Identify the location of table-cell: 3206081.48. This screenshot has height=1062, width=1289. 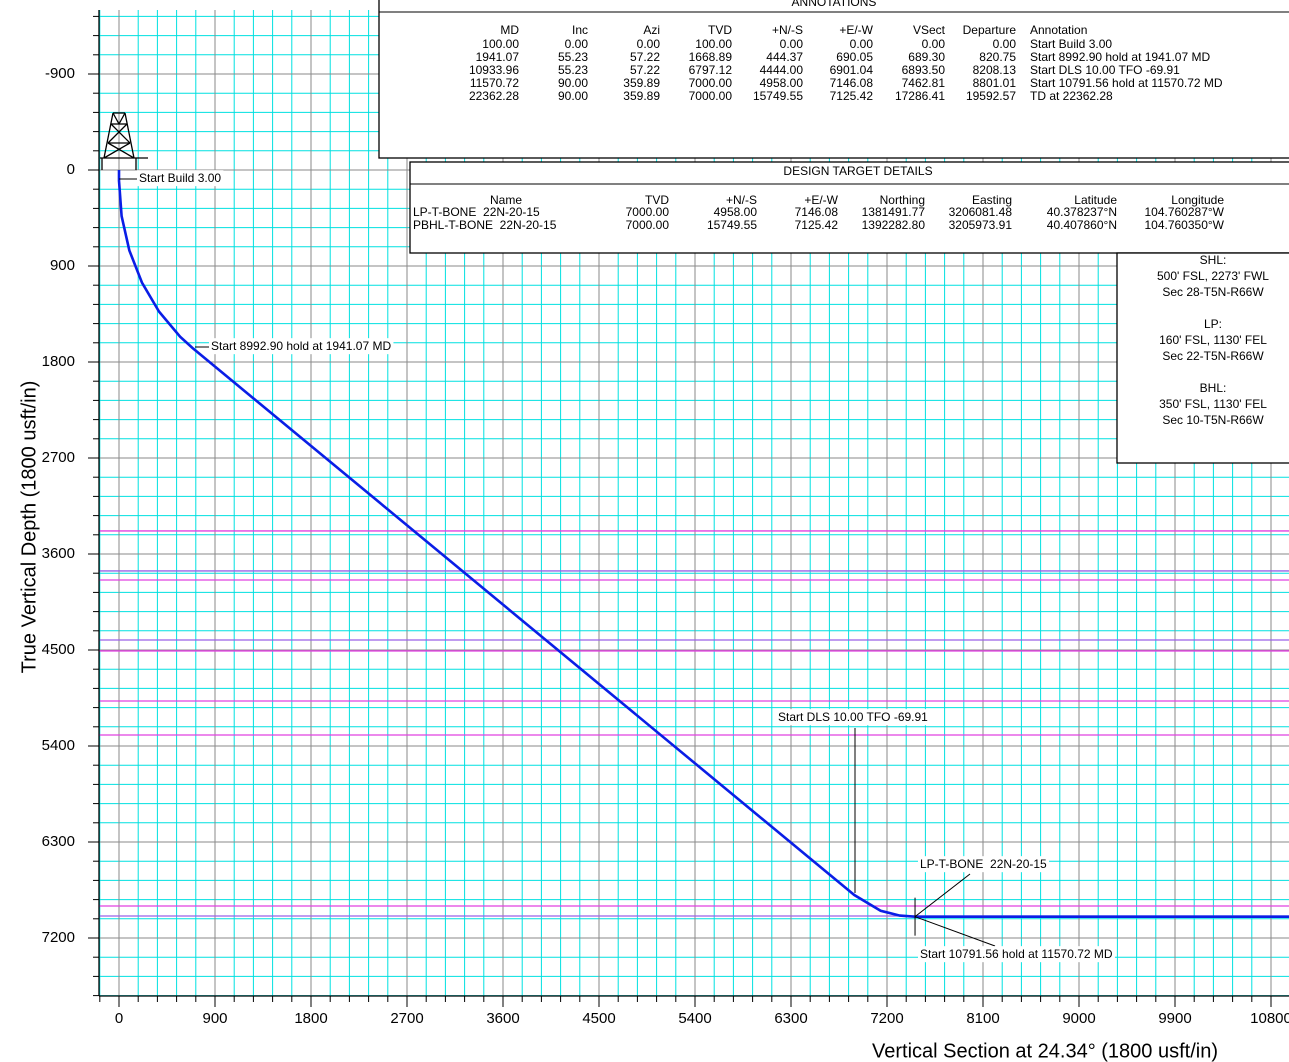
(981, 212).